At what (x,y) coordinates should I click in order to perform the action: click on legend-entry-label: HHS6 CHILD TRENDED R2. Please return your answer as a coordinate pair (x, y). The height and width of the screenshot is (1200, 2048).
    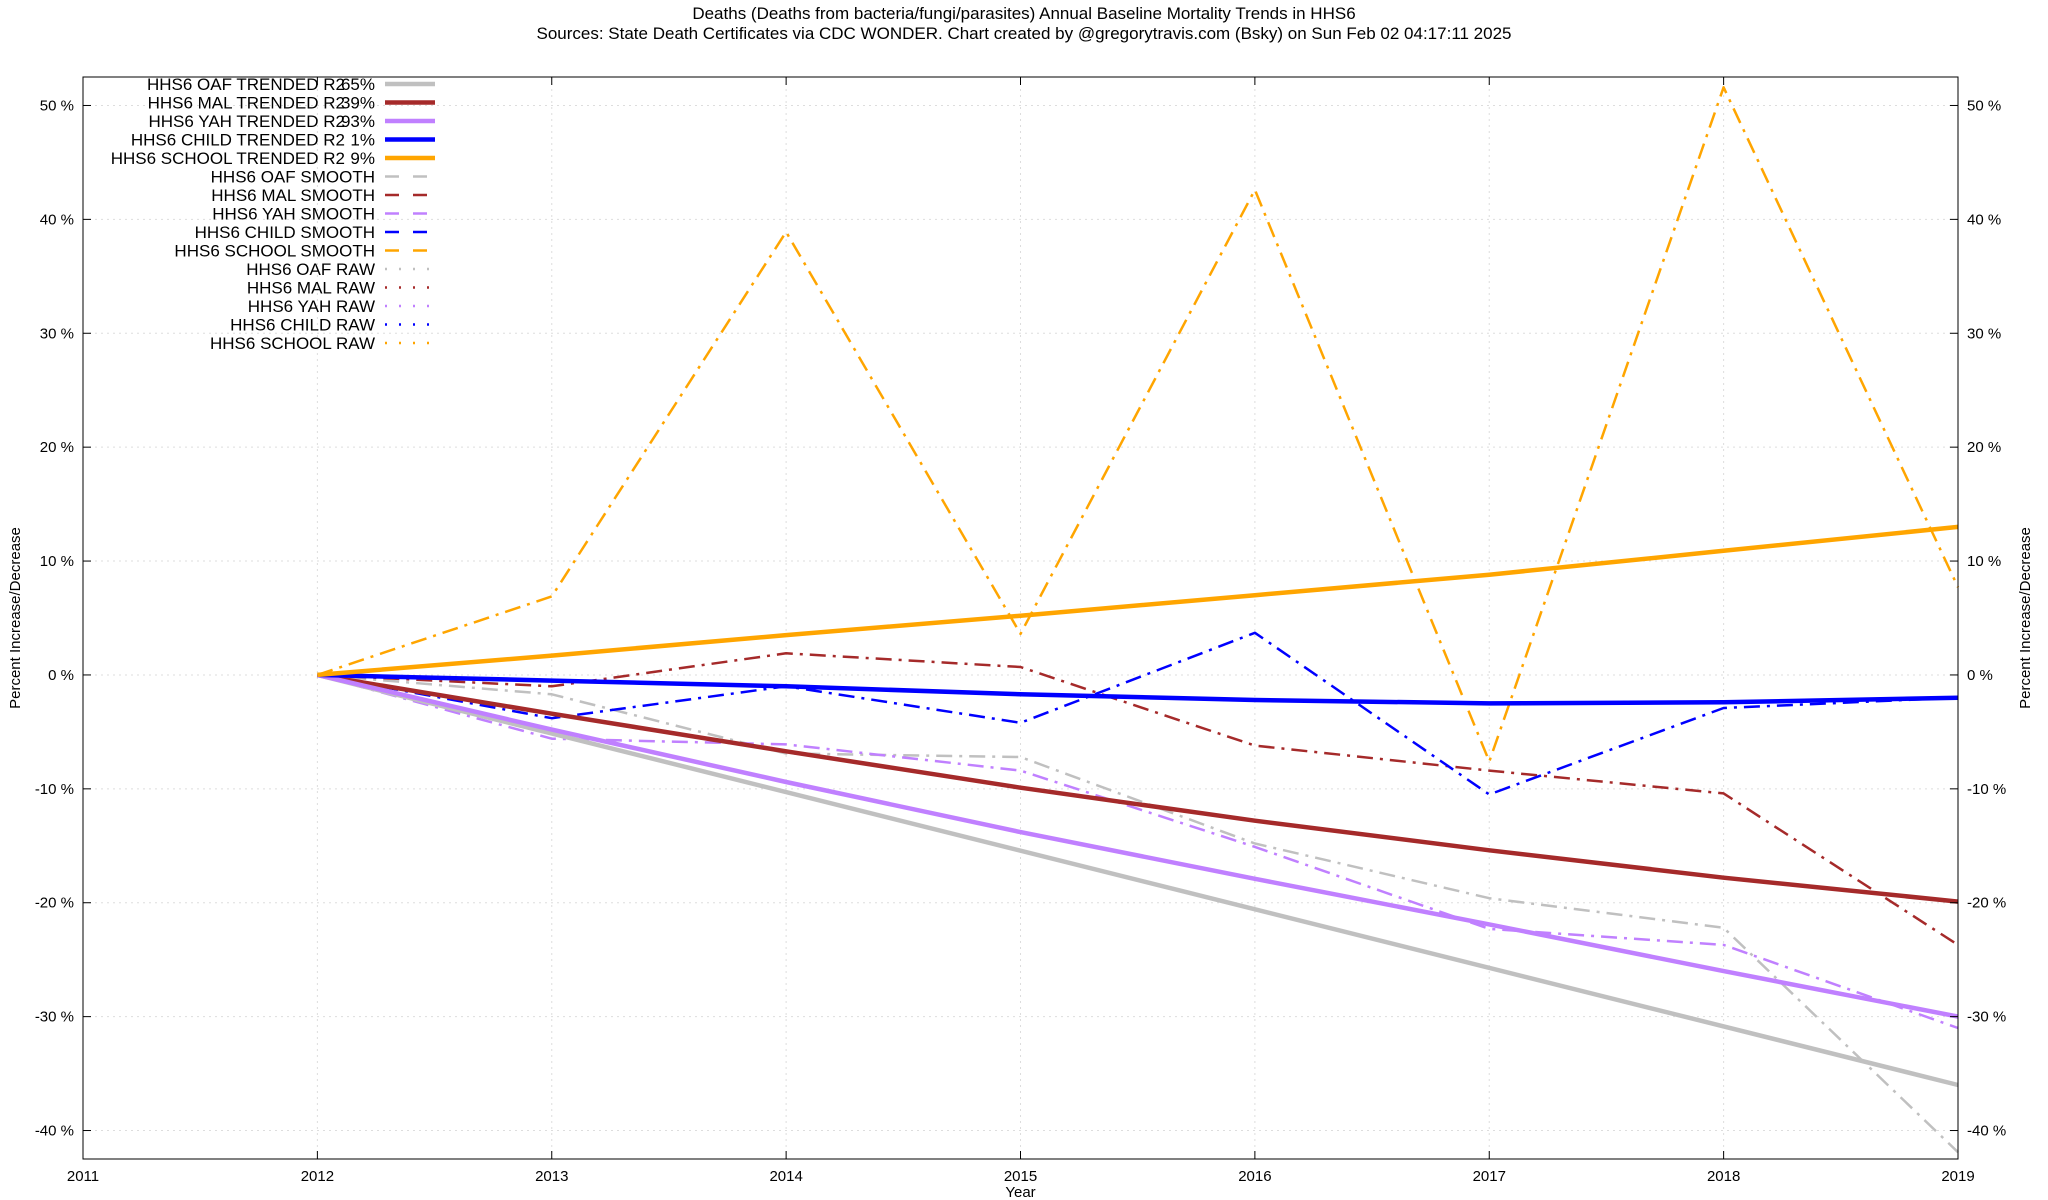
    Looking at the image, I should click on (238, 140).